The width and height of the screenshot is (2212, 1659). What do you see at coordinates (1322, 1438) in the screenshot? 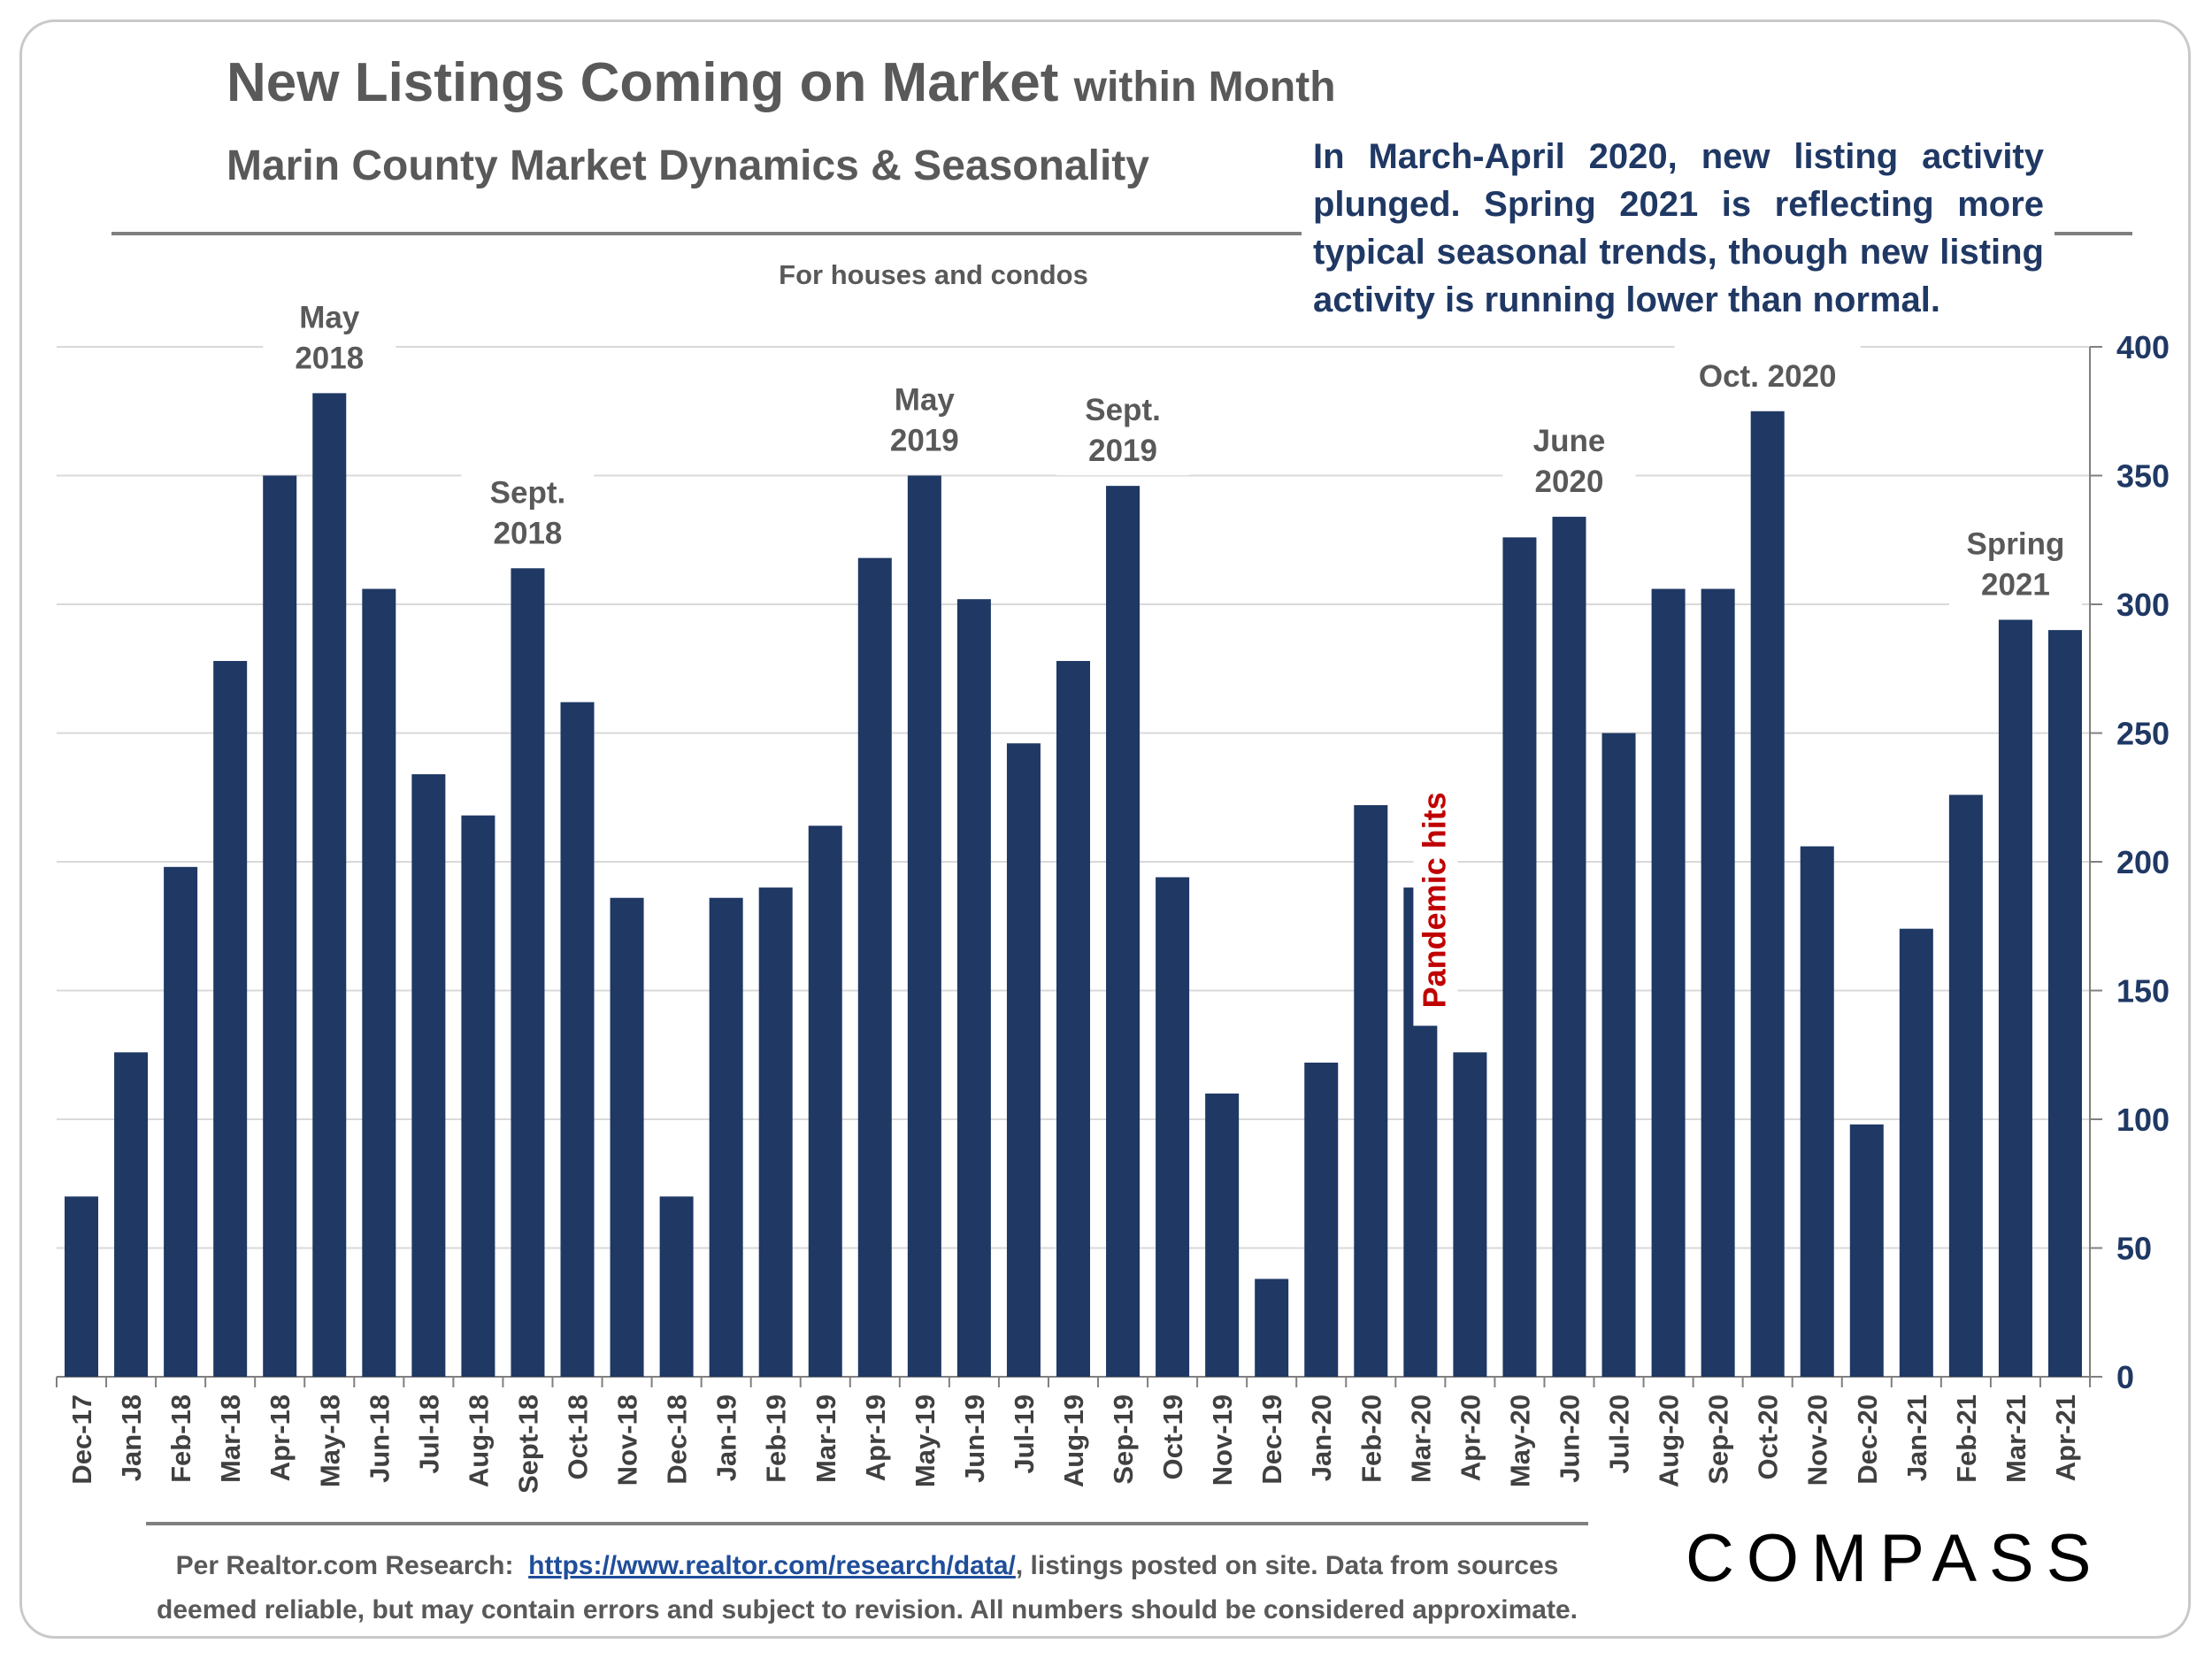
I see `x-tick-label: Jan-20` at bounding box center [1322, 1438].